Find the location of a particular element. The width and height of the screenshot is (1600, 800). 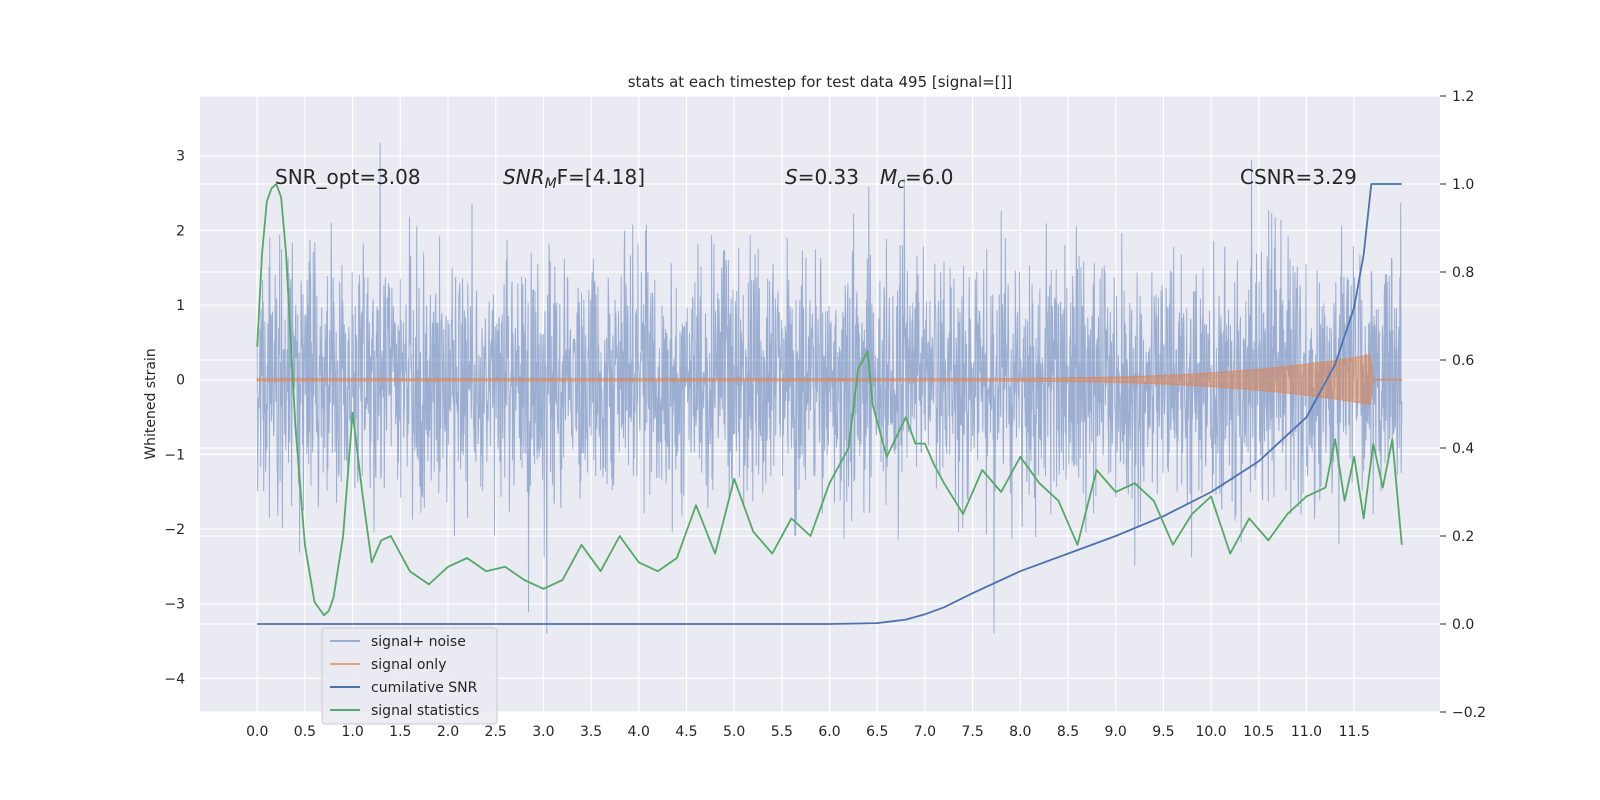

y-tick-label: 0 is located at coordinates (180, 381).